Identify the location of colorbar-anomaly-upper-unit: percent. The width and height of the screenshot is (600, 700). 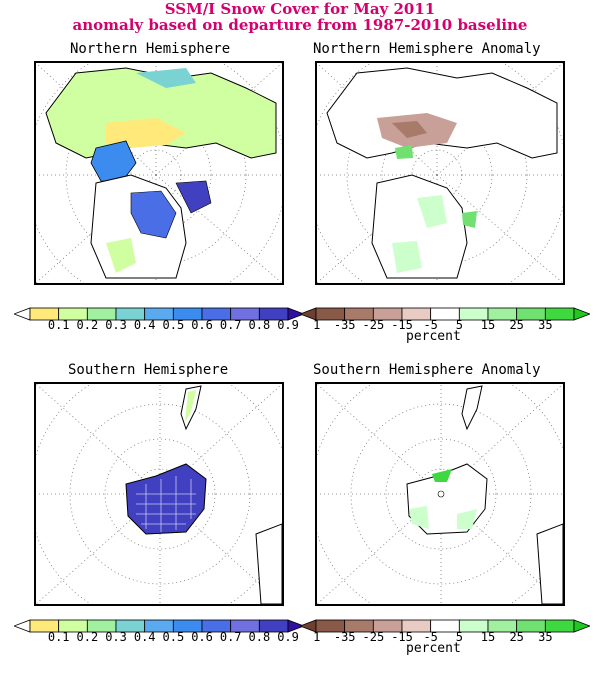
(433, 336).